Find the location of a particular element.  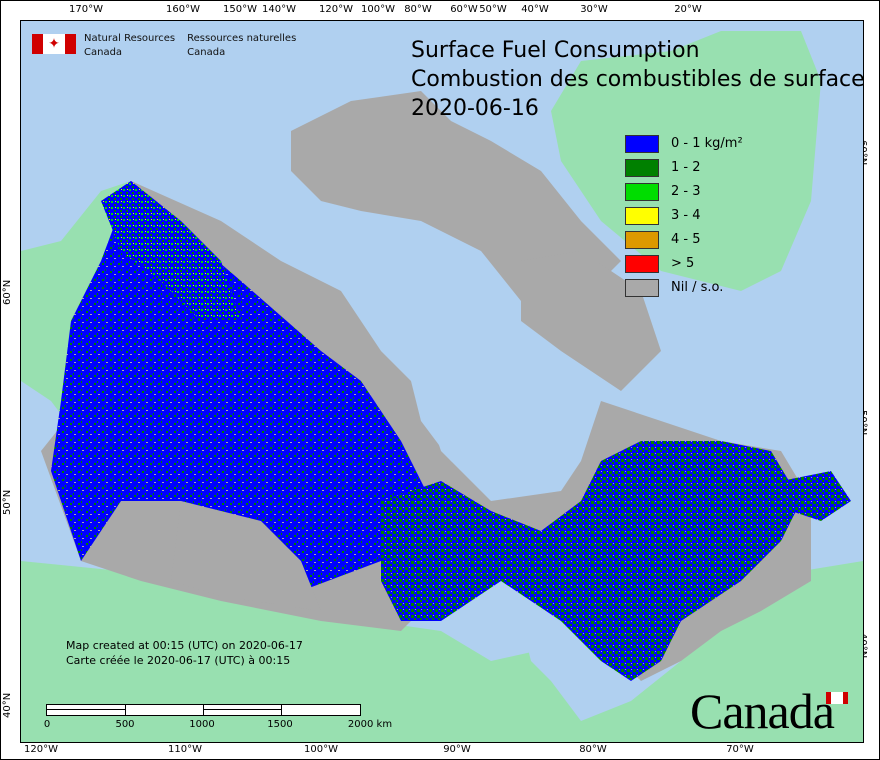

top-tick-label: 50°W is located at coordinates (493, 9).